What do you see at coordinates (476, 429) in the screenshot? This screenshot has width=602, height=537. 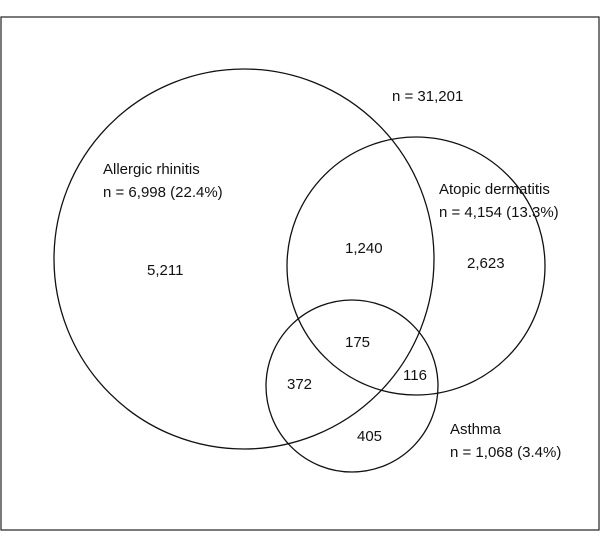 I see `asthma-title: Asthma` at bounding box center [476, 429].